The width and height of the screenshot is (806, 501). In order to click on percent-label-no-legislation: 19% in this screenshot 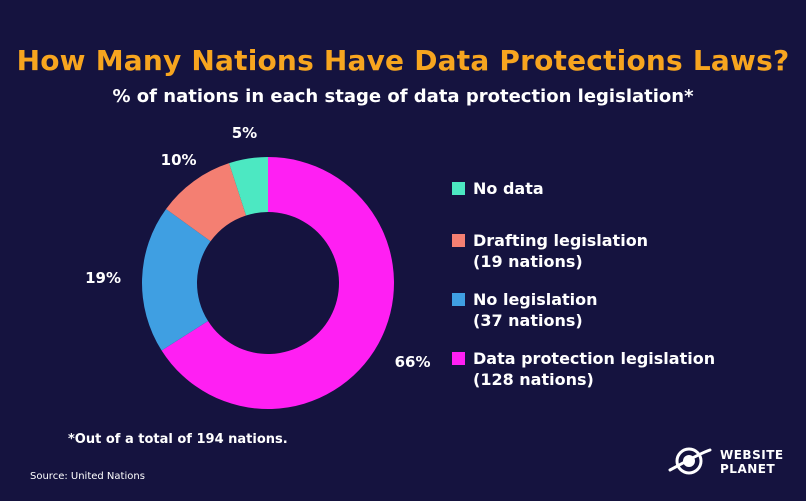, I will do `click(103, 277)`.